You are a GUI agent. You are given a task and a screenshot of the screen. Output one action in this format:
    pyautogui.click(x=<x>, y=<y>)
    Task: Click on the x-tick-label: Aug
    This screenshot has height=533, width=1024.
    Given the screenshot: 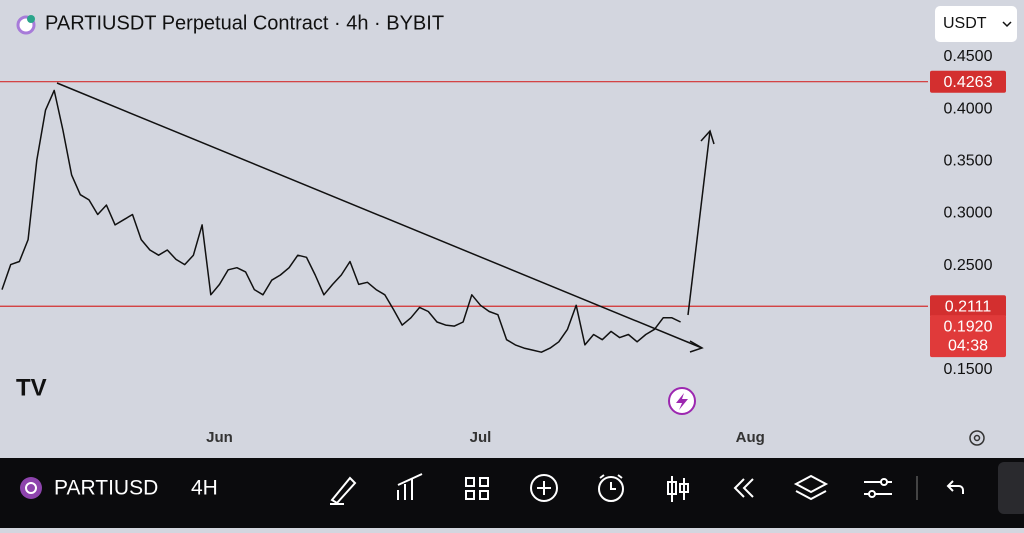 What is the action you would take?
    pyautogui.click(x=750, y=437)
    